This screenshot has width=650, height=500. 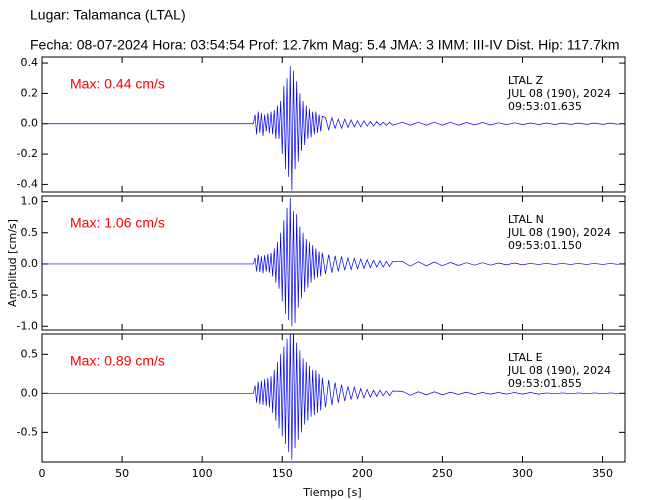 What do you see at coordinates (27, 183) in the screenshot?
I see `y-tick-label: -0.4` at bounding box center [27, 183].